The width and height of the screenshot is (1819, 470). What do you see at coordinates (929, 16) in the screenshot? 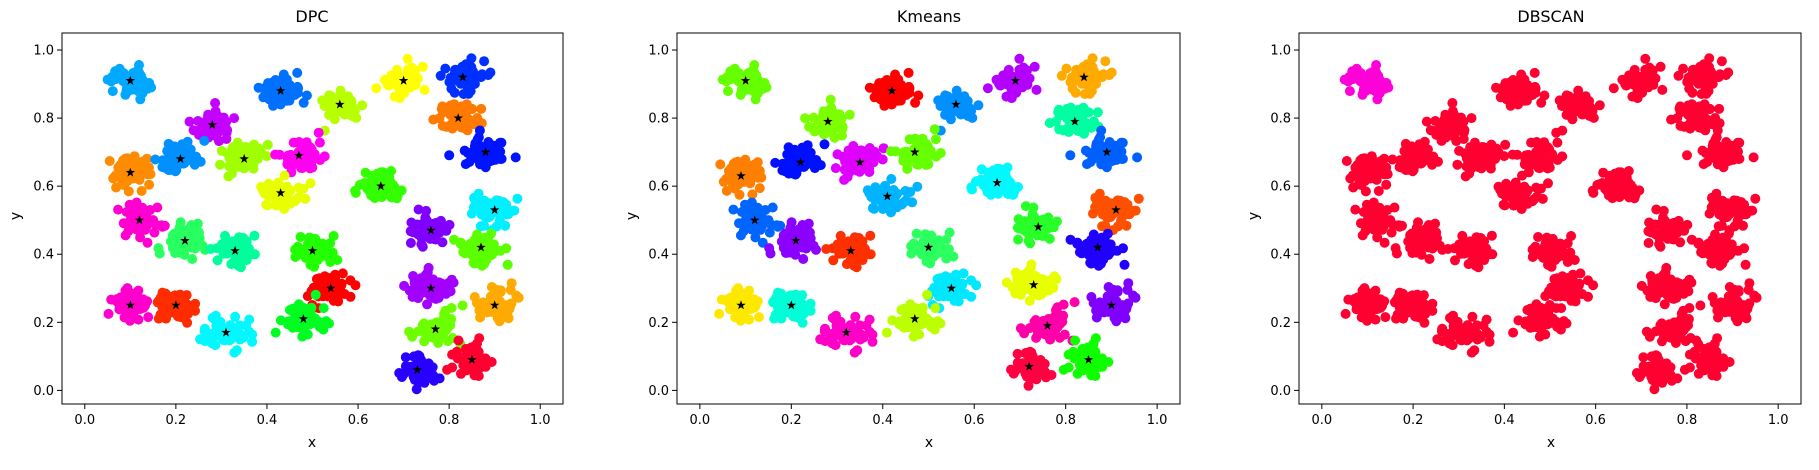
I see `subplot-title: Kmeans` at bounding box center [929, 16].